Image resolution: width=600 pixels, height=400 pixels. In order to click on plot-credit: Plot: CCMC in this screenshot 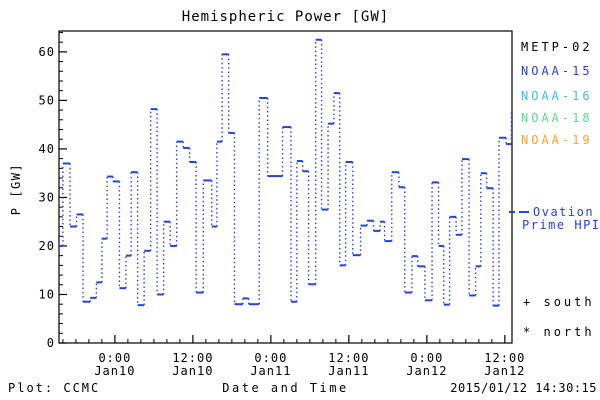, I will do `click(54, 388)`.